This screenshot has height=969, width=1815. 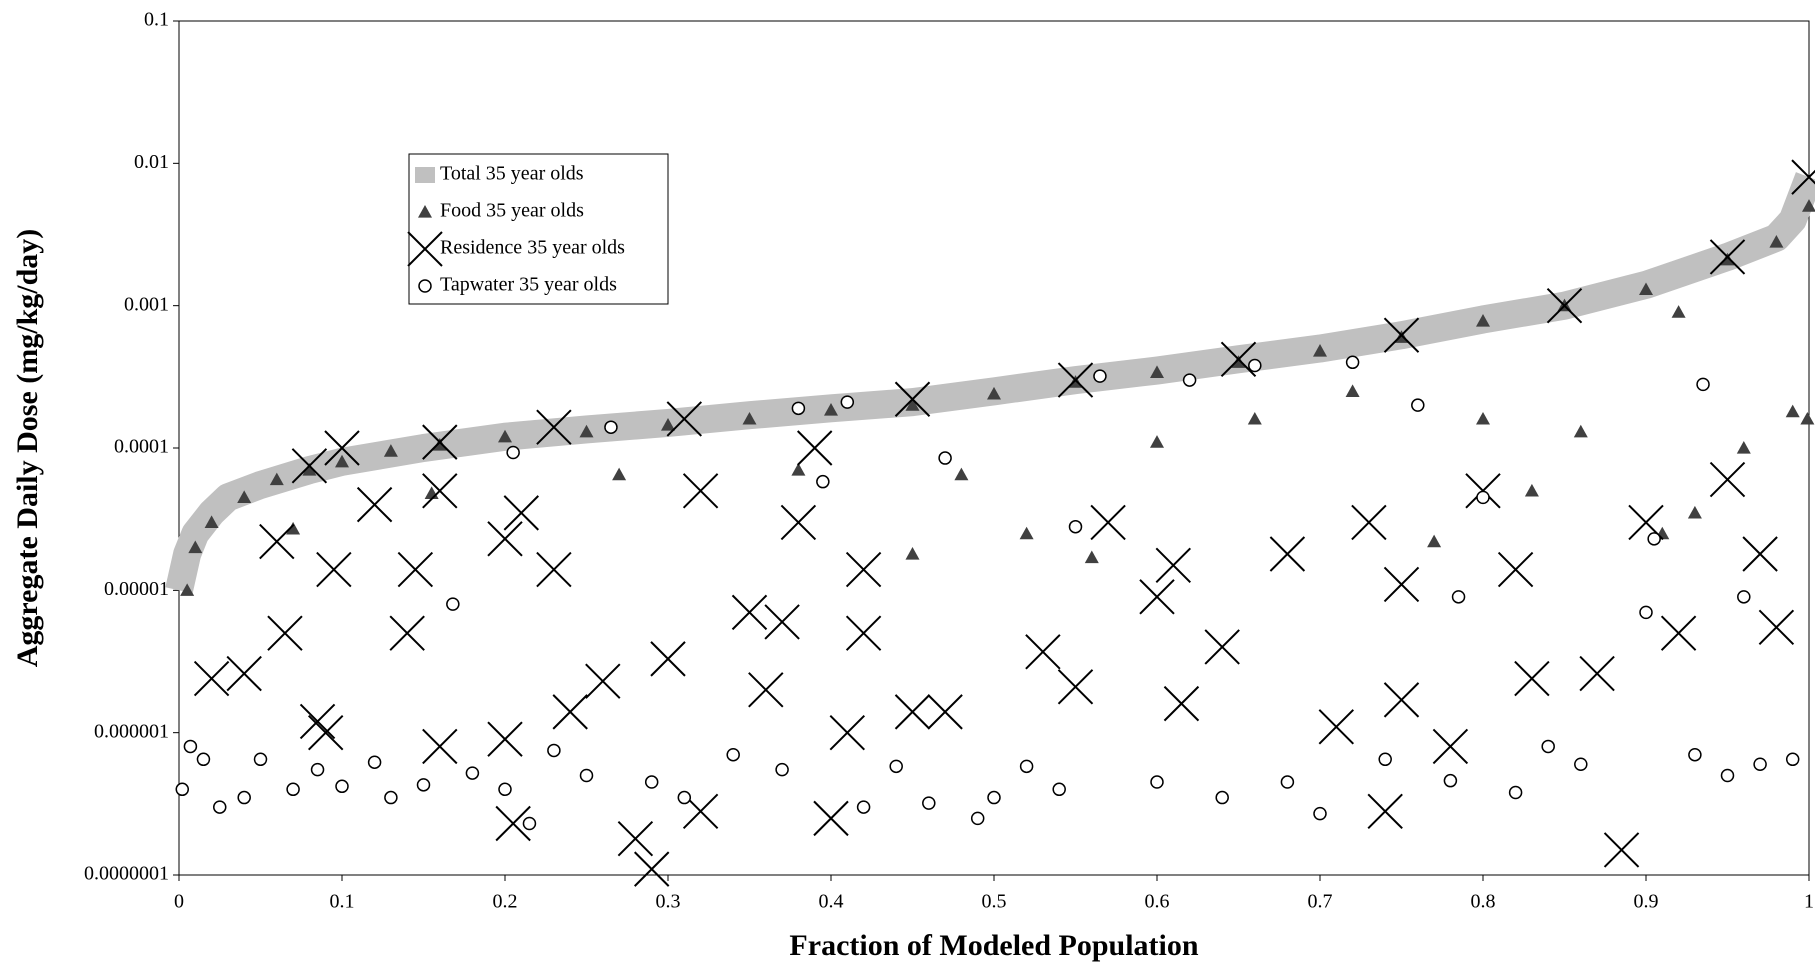 I want to click on y-tick-label: 0.001, so click(x=146, y=304).